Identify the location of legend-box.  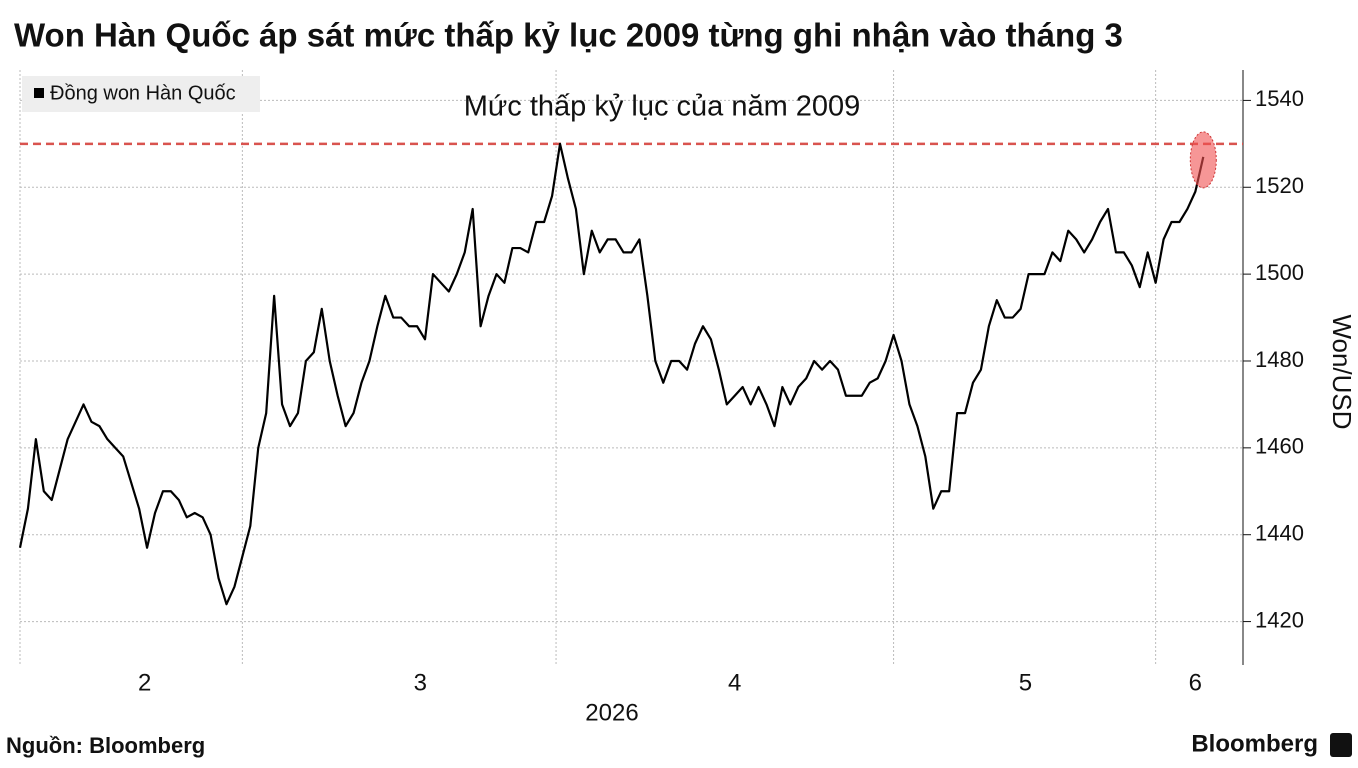
(141, 94).